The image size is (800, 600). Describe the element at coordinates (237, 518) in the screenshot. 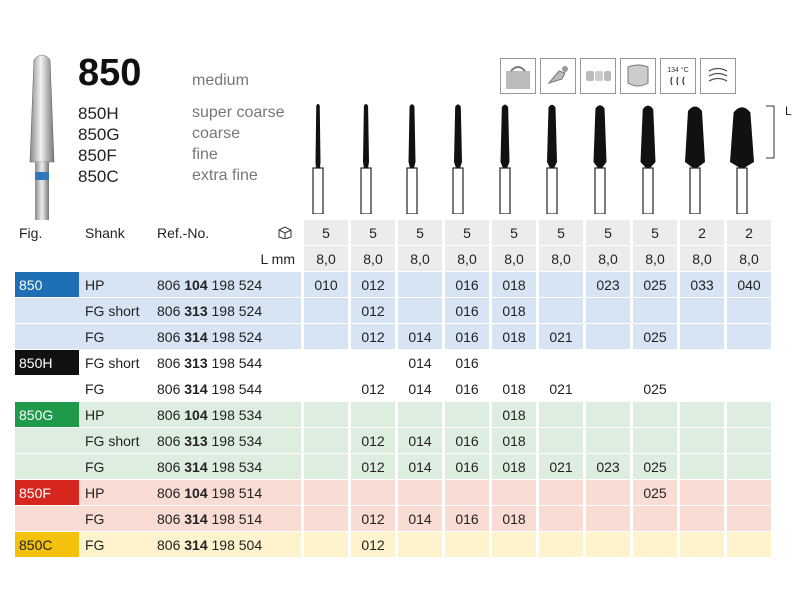

I see `ref-suffix: 198 514` at that location.